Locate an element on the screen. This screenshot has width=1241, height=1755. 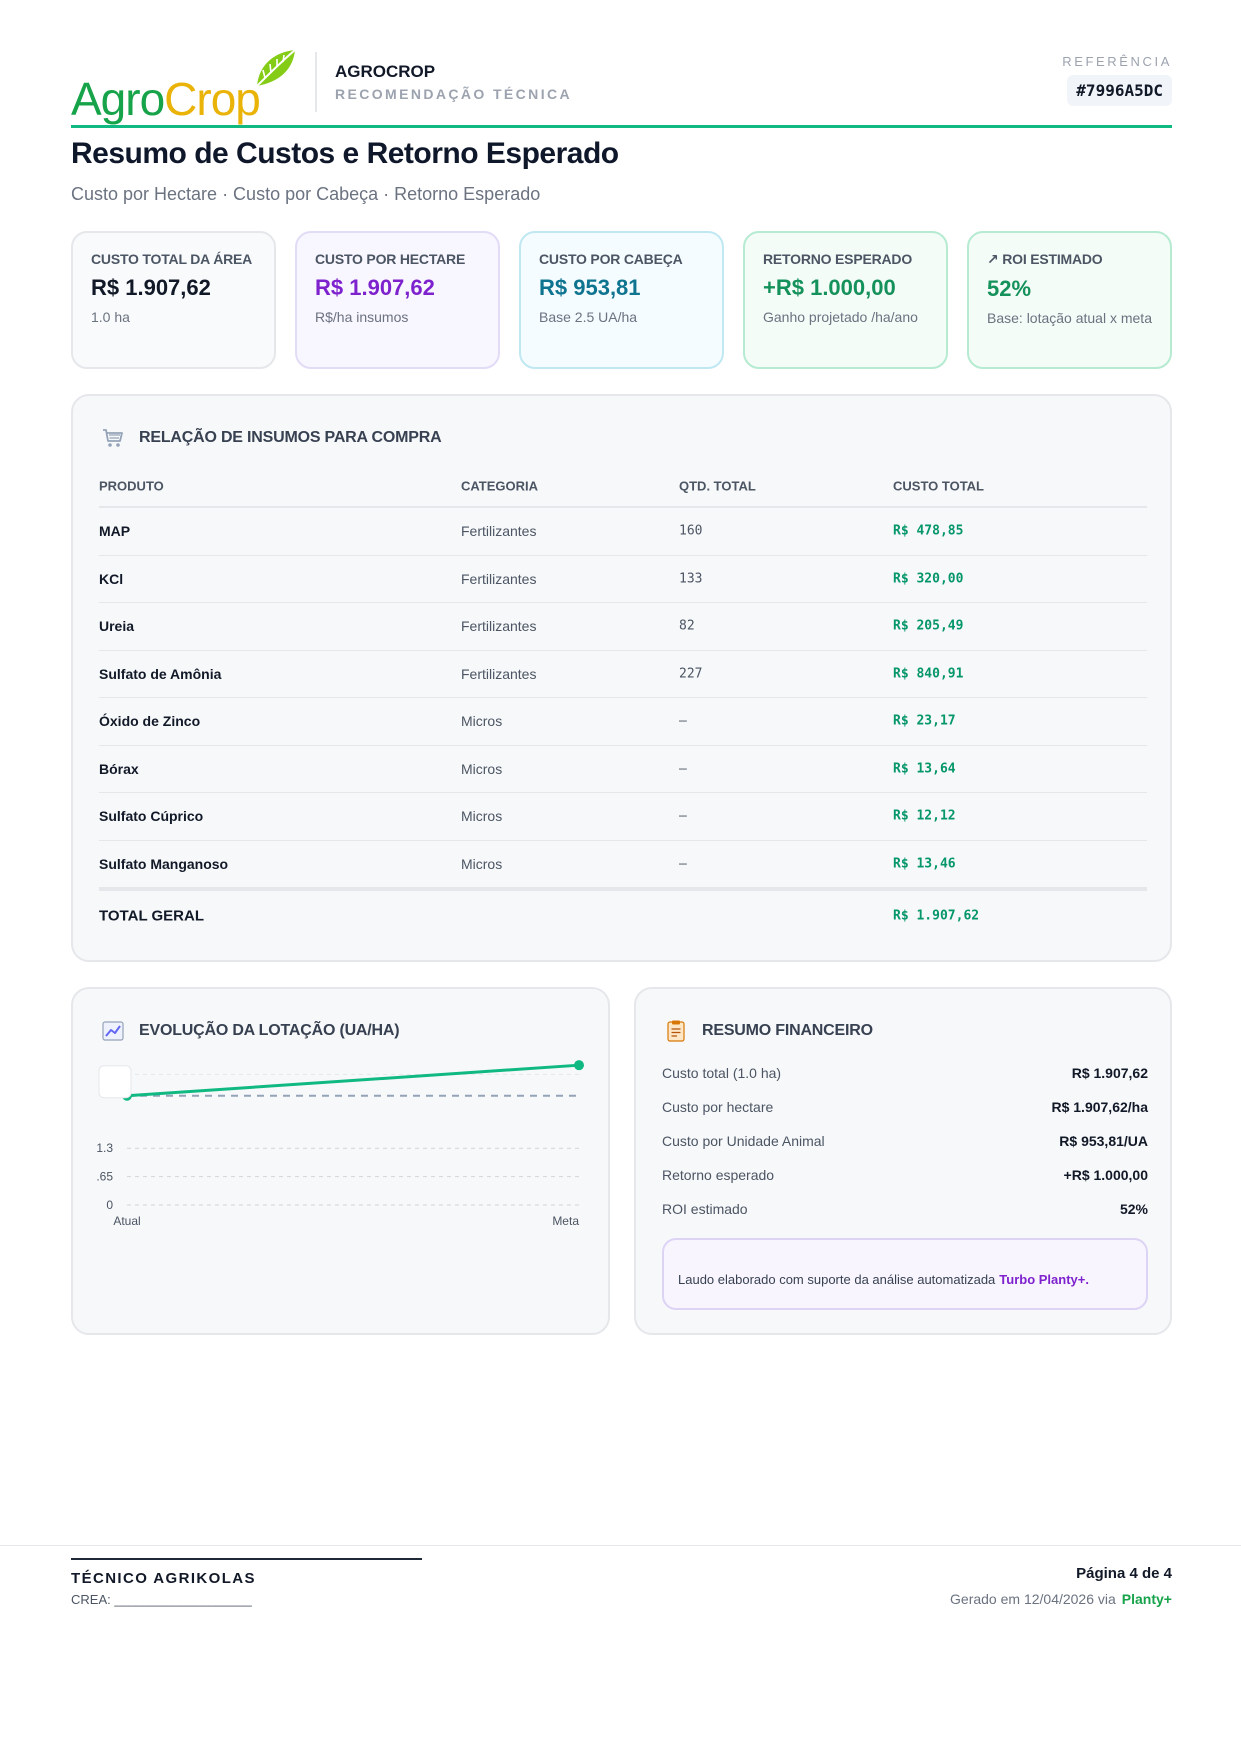
panel-header: RELAÇÃO DE INSUMOS PARA COMPRA is located at coordinates (271, 438).